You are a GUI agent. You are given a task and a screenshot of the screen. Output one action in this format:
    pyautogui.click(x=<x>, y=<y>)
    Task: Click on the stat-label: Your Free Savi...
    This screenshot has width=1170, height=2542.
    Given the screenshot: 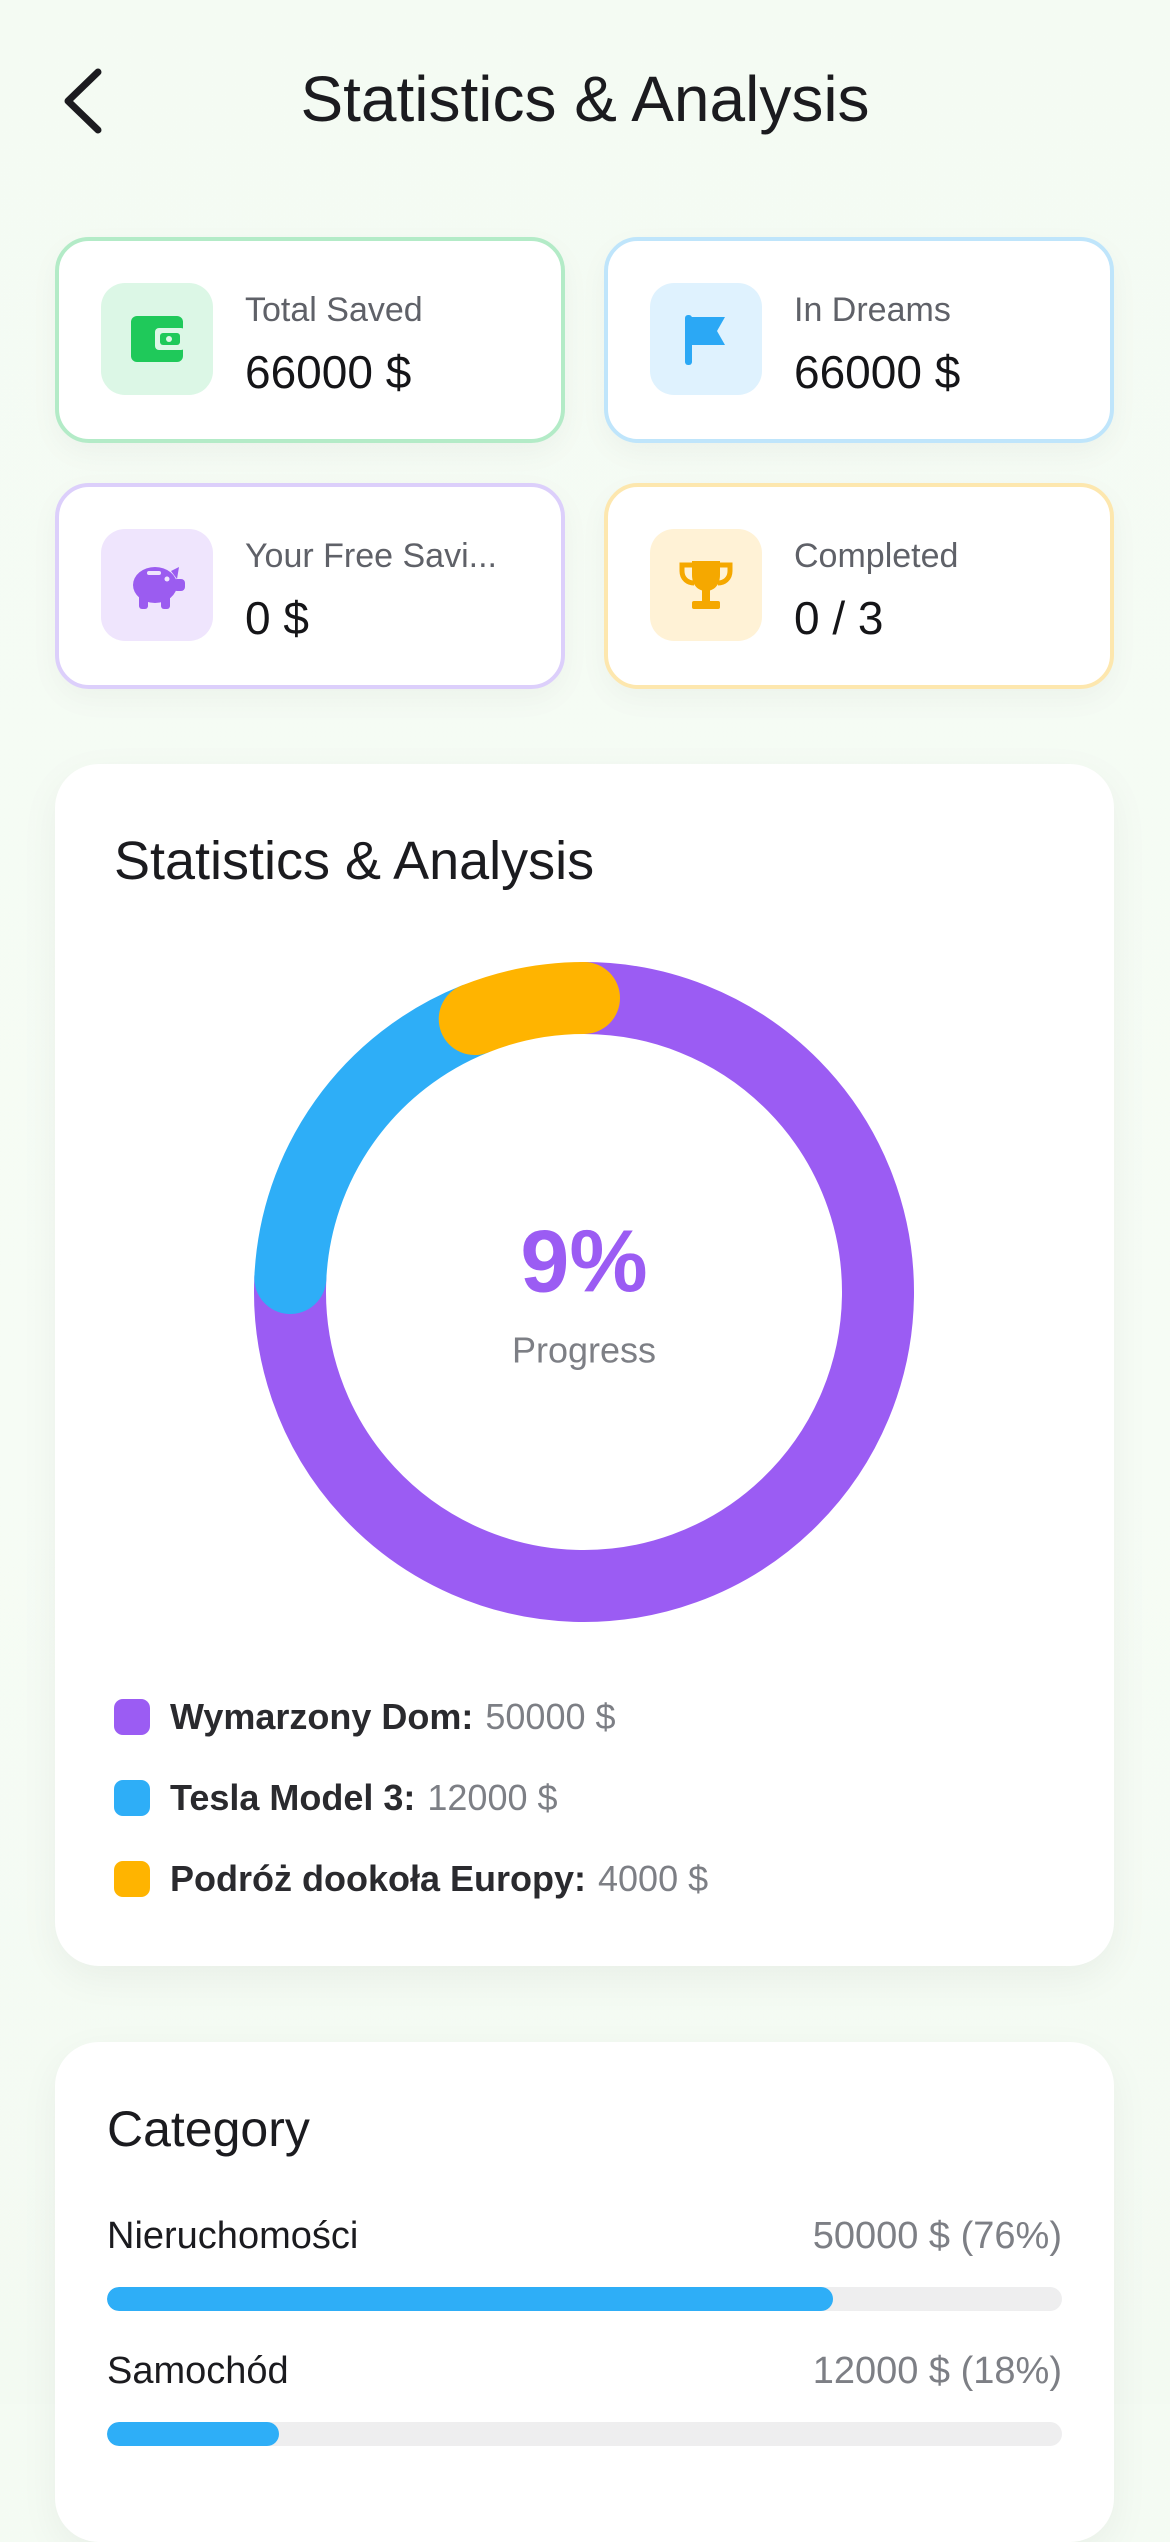 What is the action you would take?
    pyautogui.click(x=371, y=556)
    